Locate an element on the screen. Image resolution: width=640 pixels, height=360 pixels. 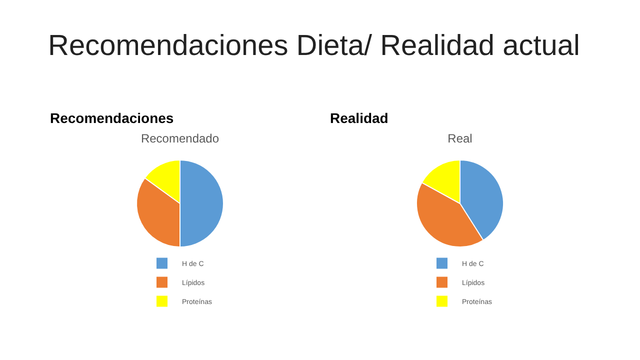
text: Recomendaciones is located at coordinates (112, 118).